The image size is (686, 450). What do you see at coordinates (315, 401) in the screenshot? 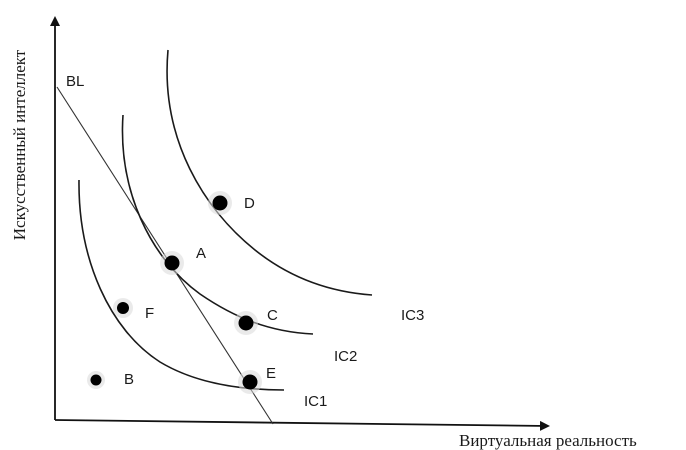
I see `ic1-label: IC1` at bounding box center [315, 401].